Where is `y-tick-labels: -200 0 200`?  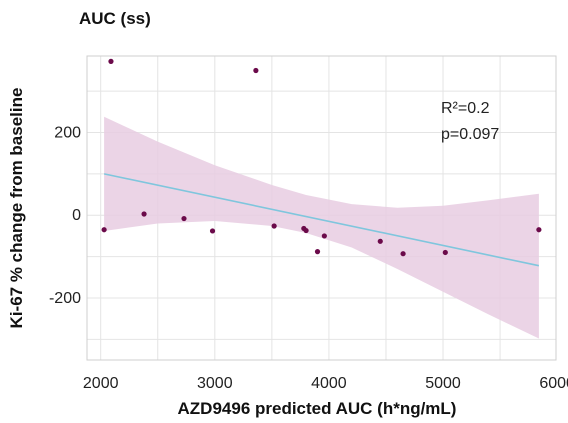 y-tick-labels: -200 0 200 is located at coordinates (65, 216).